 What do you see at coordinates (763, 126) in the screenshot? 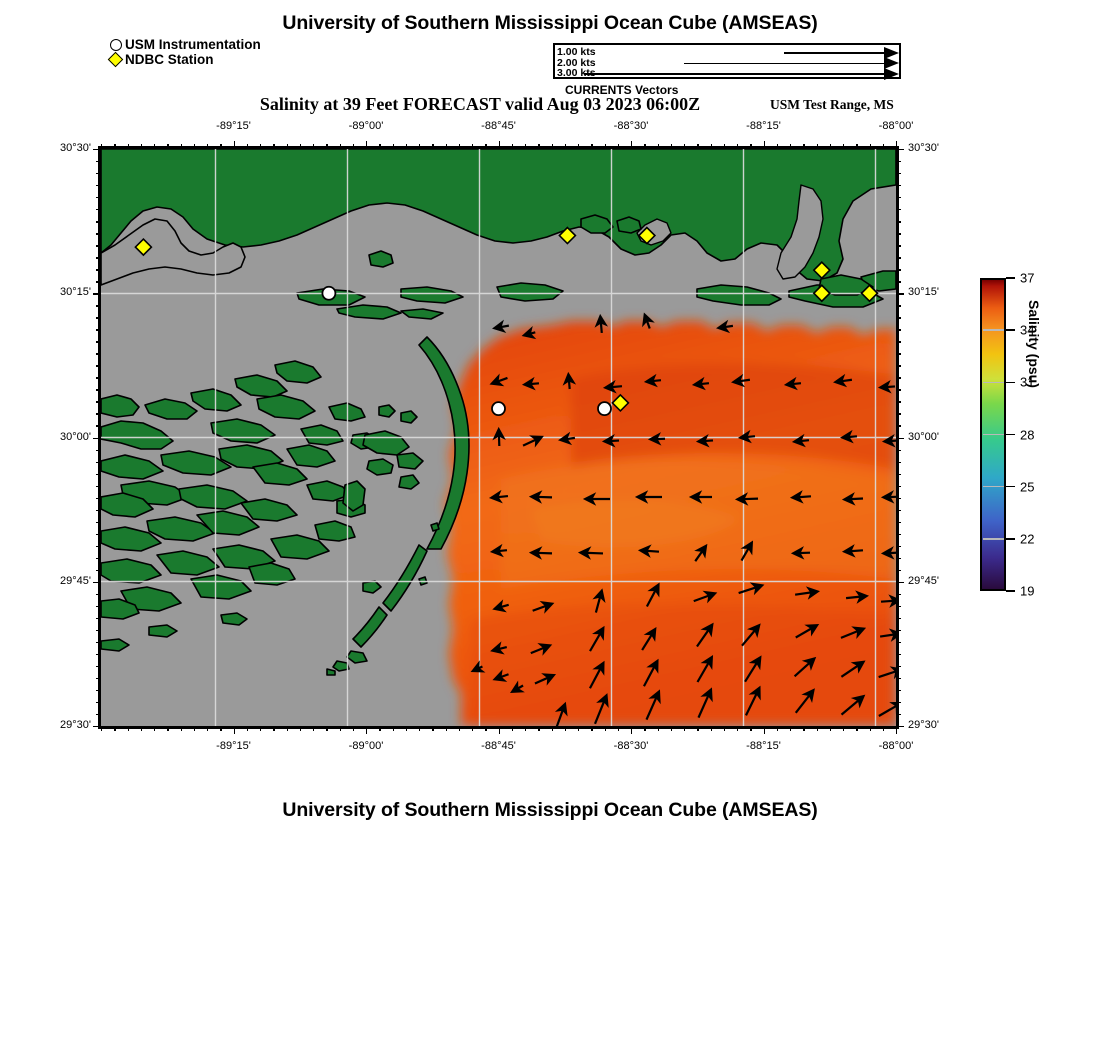
I see `lon-label-top: -88°15'` at bounding box center [763, 126].